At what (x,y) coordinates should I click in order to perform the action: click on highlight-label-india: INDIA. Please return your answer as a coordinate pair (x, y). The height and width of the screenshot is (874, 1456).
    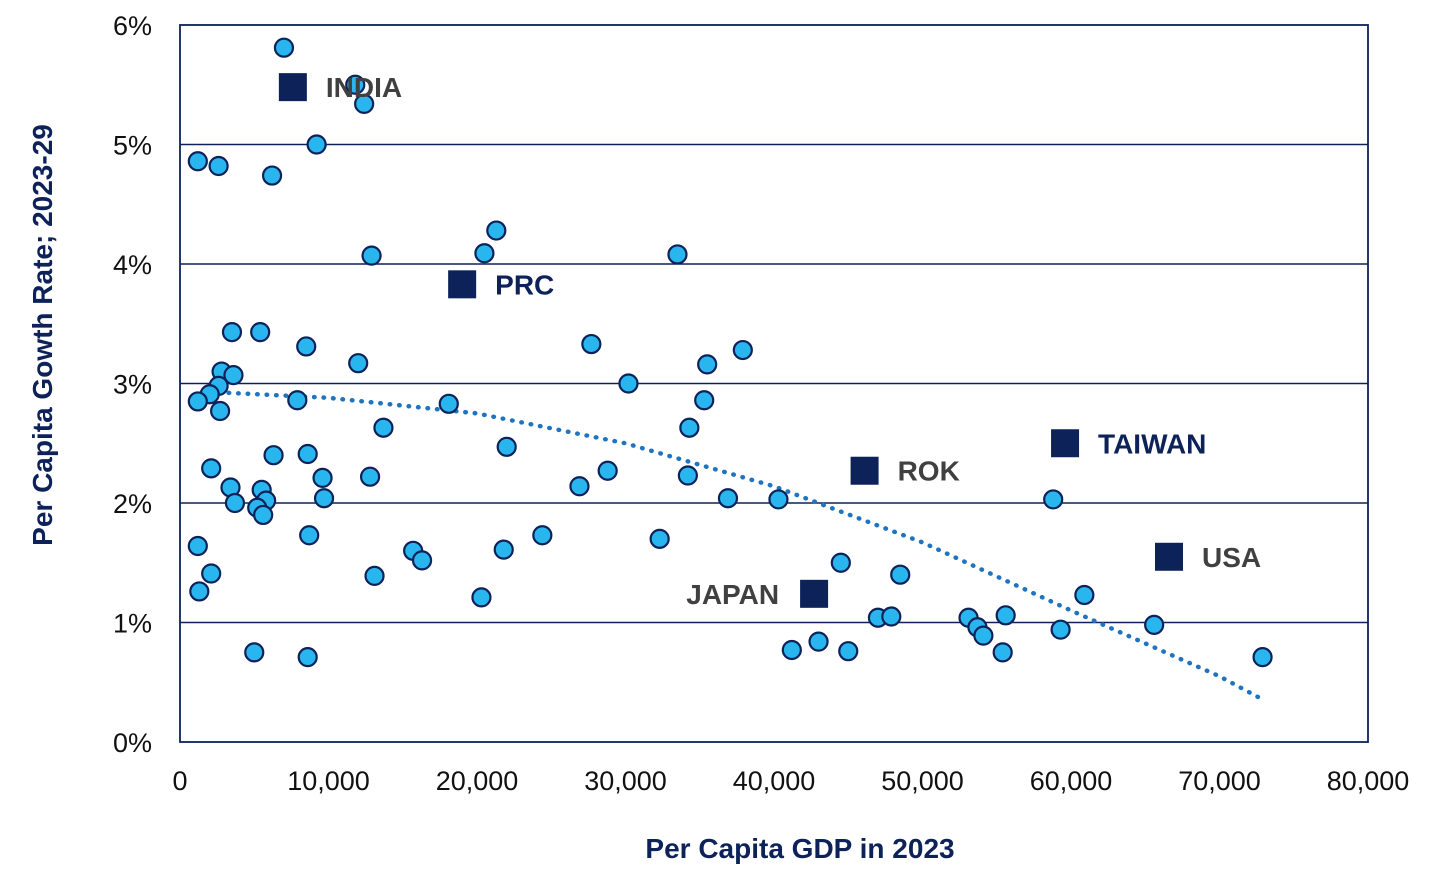
    Looking at the image, I should click on (364, 87).